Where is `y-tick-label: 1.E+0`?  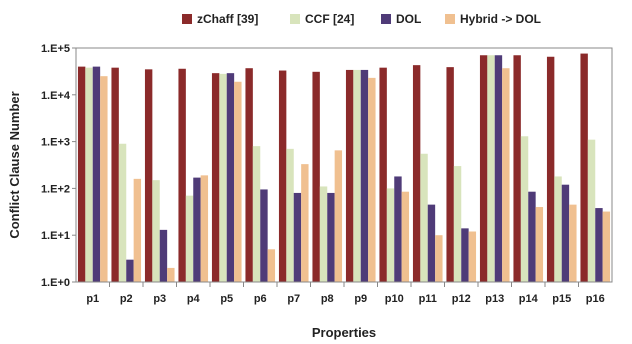 y-tick-label: 1.E+0 is located at coordinates (55, 283).